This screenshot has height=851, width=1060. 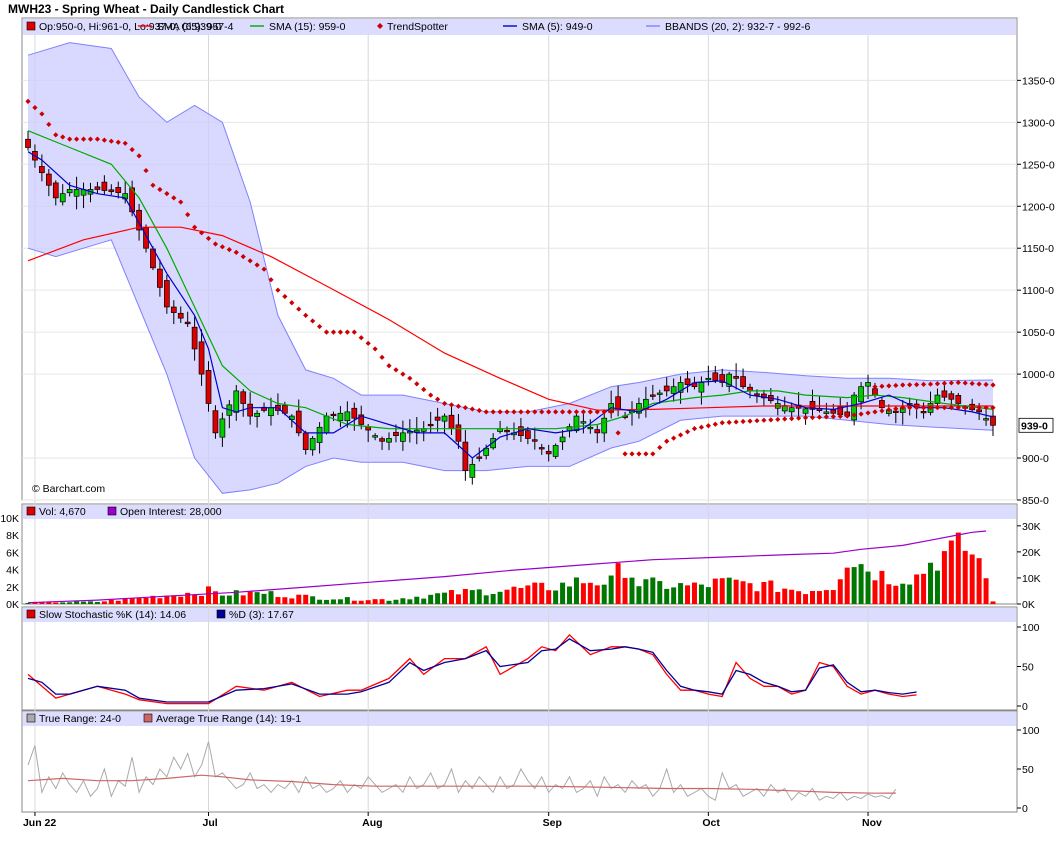 I want to click on month-label: Nov, so click(x=872, y=823).